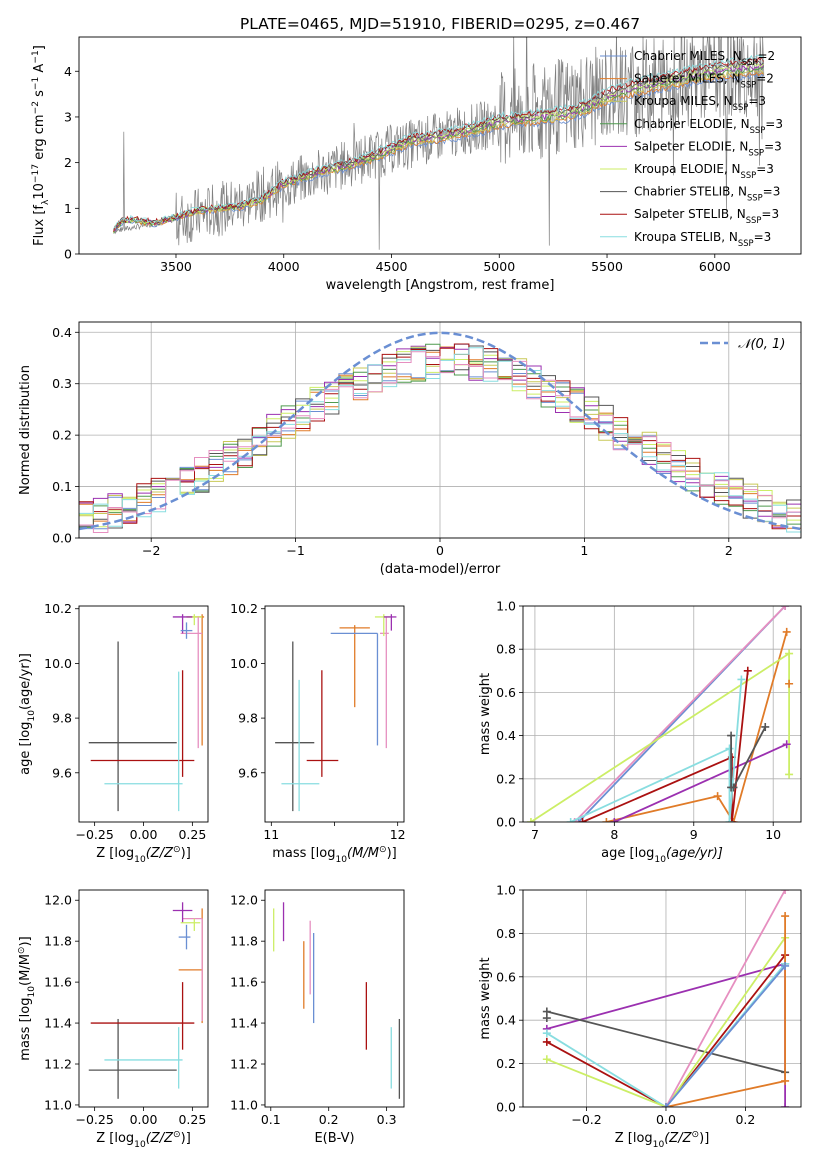 This screenshot has width=819, height=1170. Describe the element at coordinates (700, 103) in the screenshot. I see `legend-label: Kroupa MILES, NSSP=3` at that location.